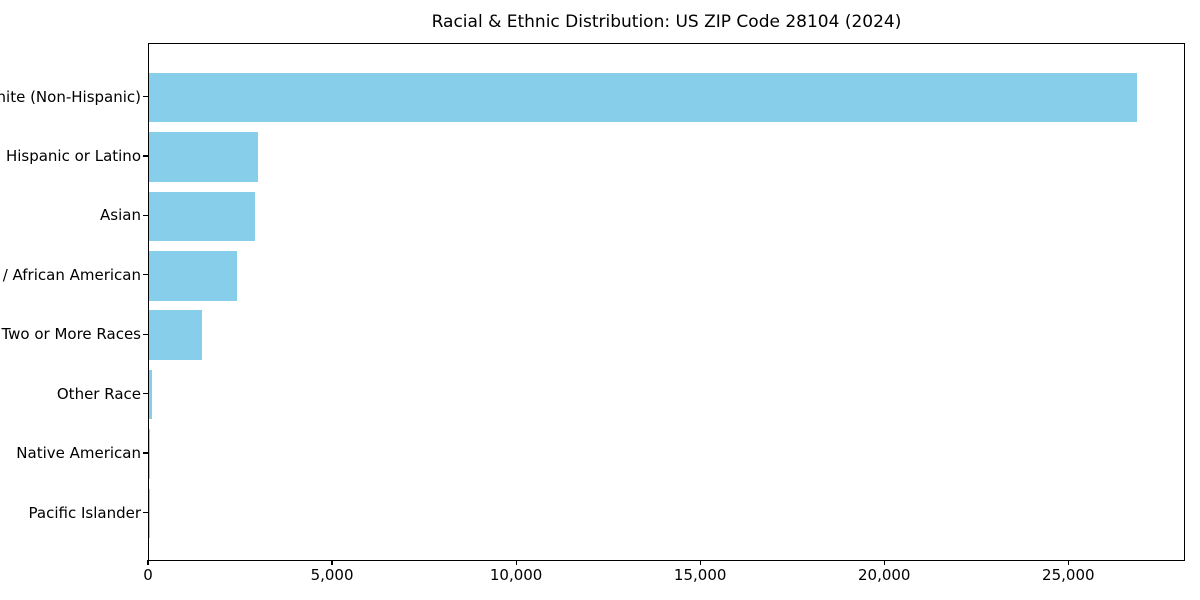 The image size is (1200, 600). What do you see at coordinates (98, 393) in the screenshot?
I see `y-tick-label-other-race: Other Race` at bounding box center [98, 393].